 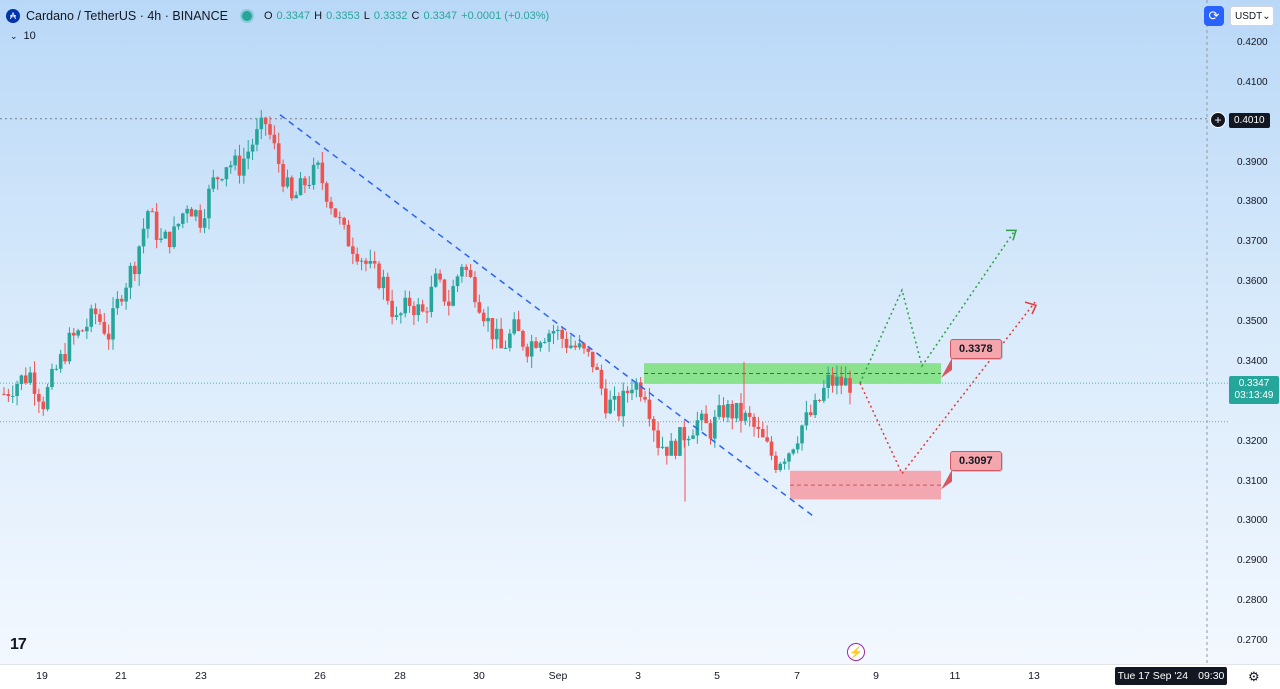 I want to click on support-zone-label: 0.3097, so click(x=976, y=461).